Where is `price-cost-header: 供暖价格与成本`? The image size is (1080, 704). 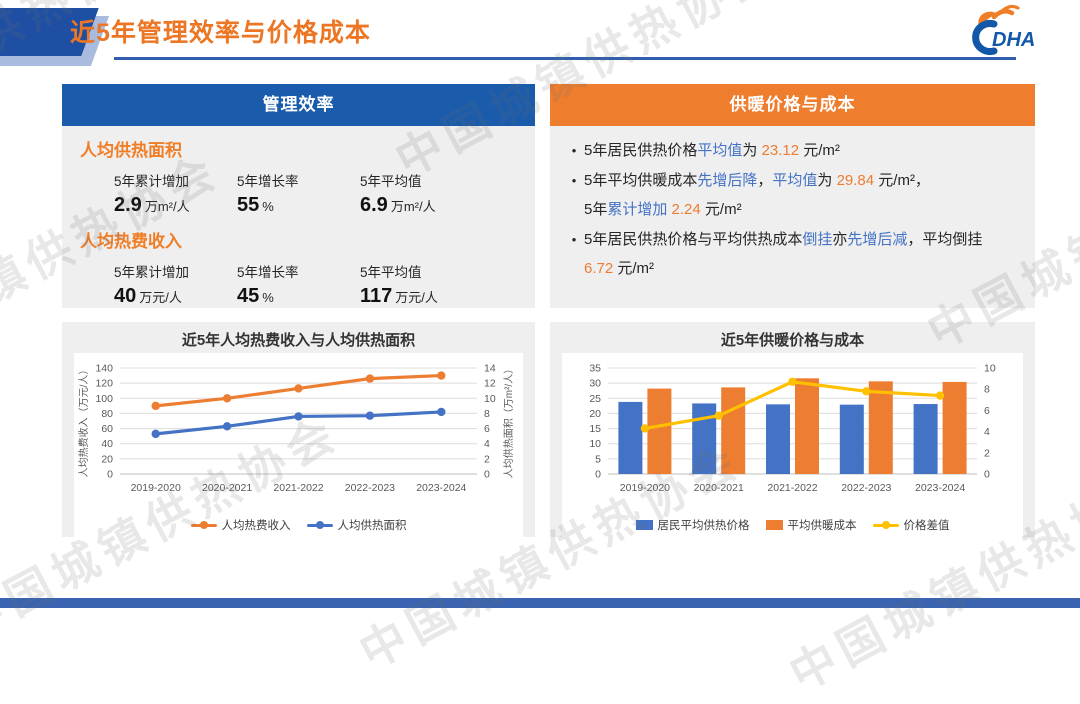
price-cost-header: 供暖价格与成本 is located at coordinates (792, 105).